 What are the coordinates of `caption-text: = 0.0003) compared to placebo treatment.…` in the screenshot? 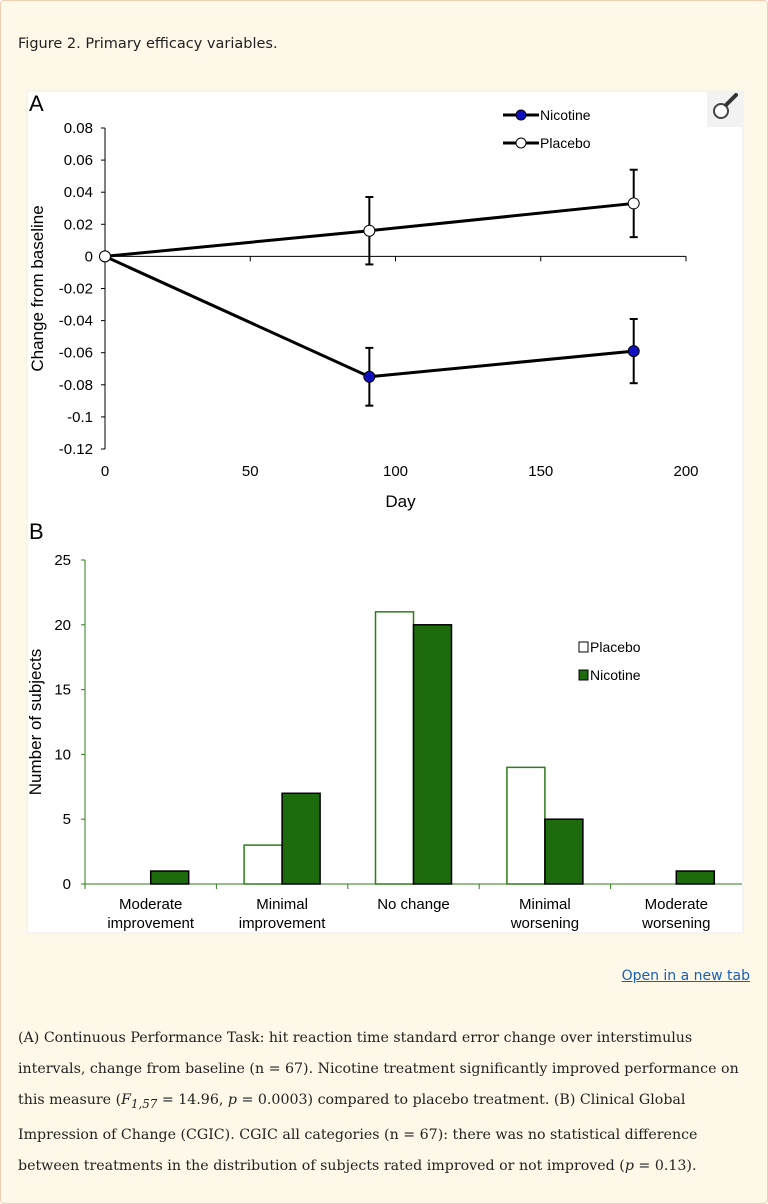 It's located at (358, 1133).